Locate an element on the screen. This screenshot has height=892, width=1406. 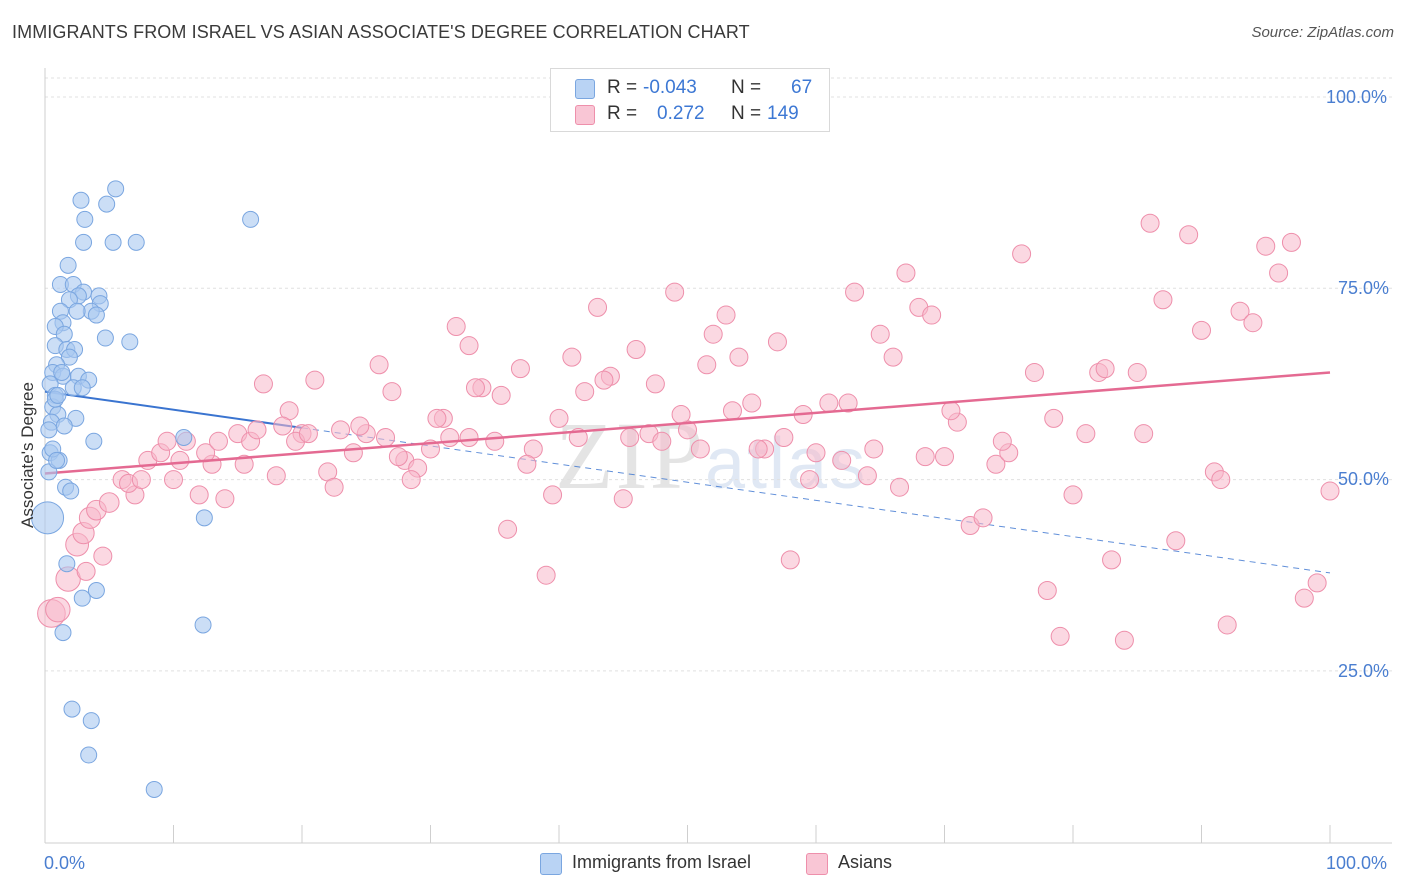
trendline-asian is located at coordinates (687, 423).